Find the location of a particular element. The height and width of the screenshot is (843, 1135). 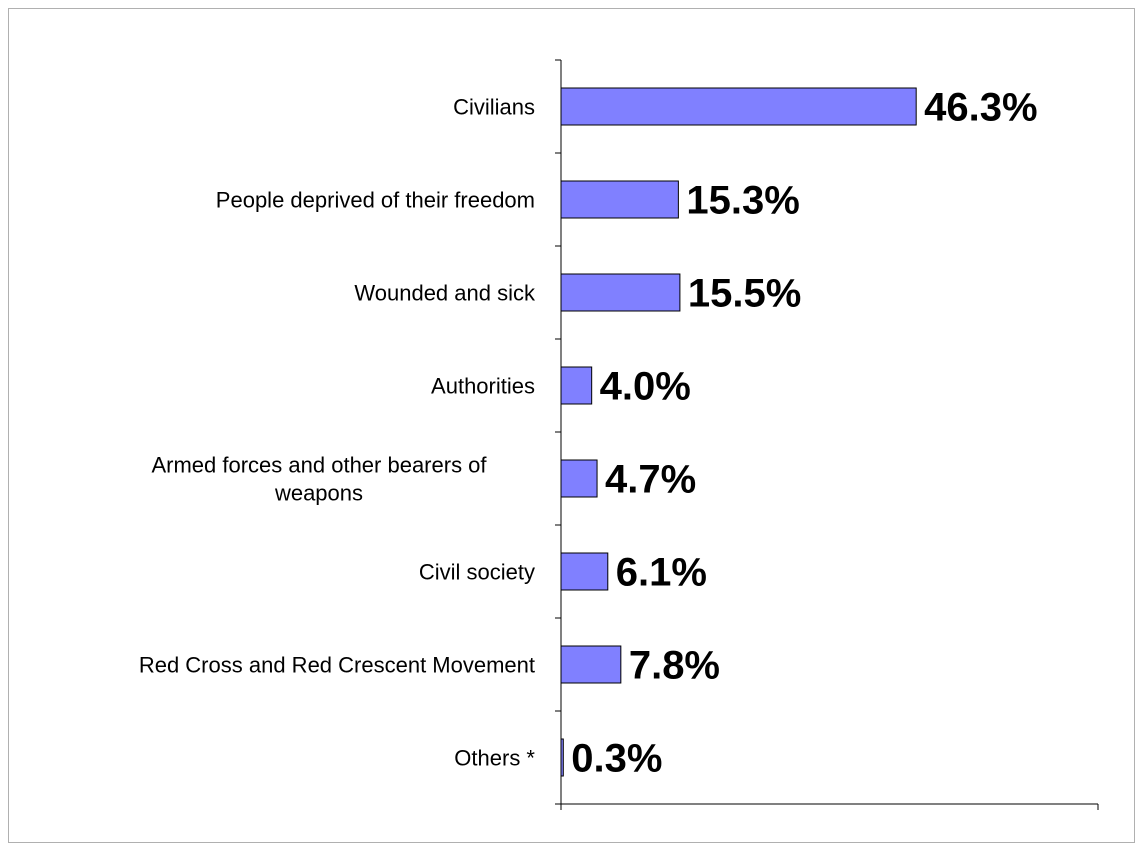

data-label: 4.7% is located at coordinates (650, 480).